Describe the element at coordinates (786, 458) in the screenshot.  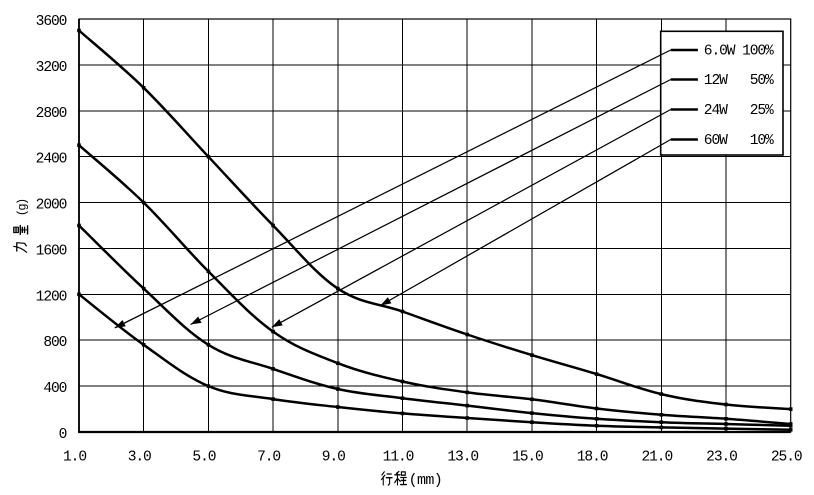
I see `svg-text: 25.0` at that location.